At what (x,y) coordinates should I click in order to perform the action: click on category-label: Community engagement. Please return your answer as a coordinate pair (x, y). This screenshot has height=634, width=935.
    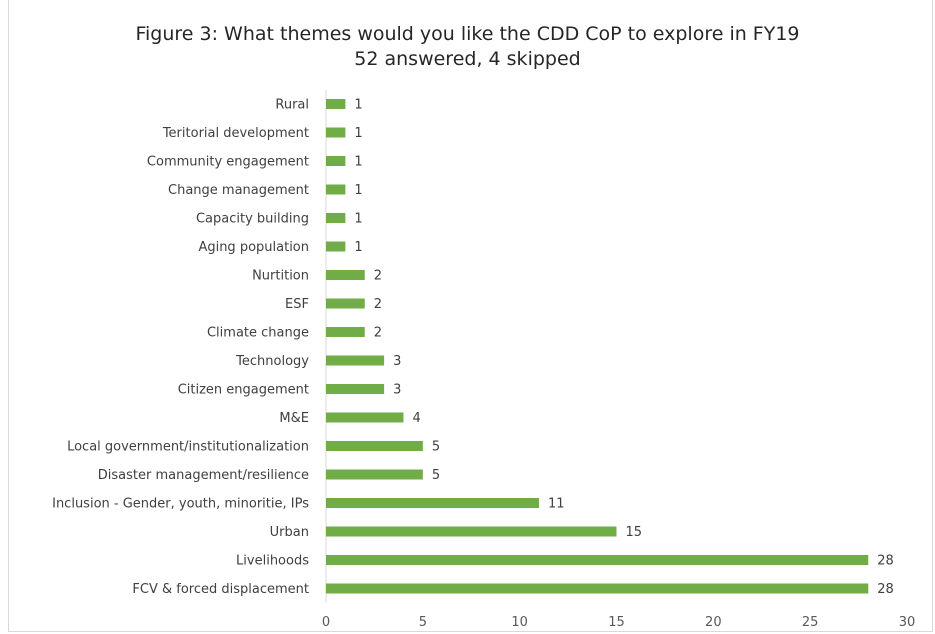
    Looking at the image, I should click on (228, 162).